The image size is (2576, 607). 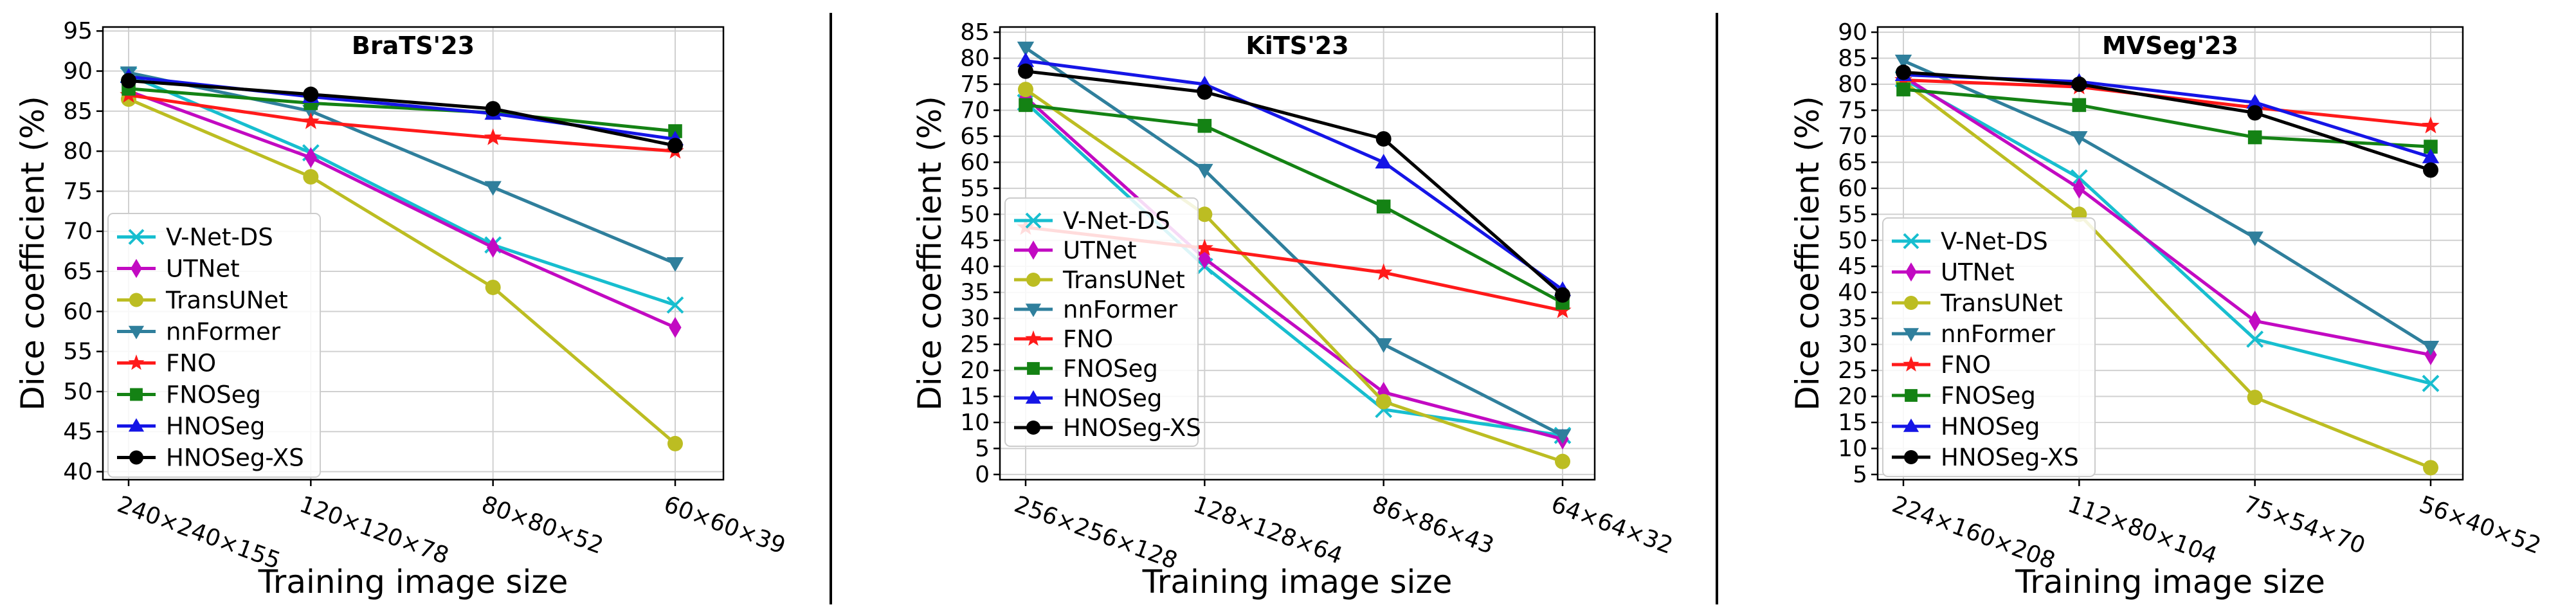 What do you see at coordinates (975, 85) in the screenshot?
I see `y-tick-label: 75` at bounding box center [975, 85].